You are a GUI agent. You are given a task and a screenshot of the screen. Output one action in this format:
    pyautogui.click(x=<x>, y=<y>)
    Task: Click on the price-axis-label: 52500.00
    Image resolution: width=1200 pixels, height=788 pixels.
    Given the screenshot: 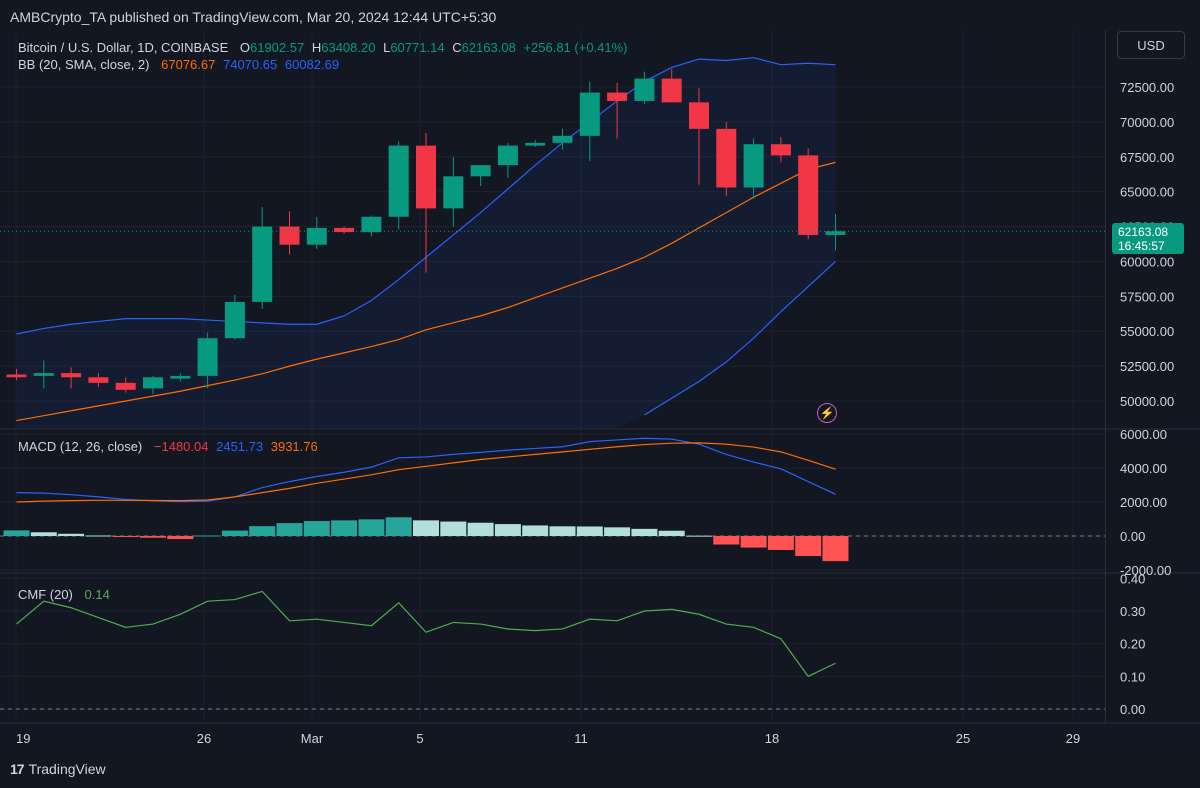 What is the action you would take?
    pyautogui.click(x=1147, y=366)
    